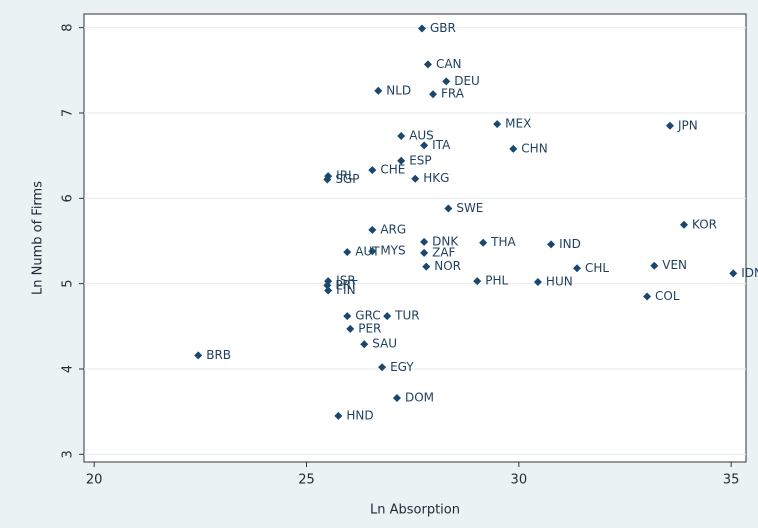 The height and width of the screenshot is (528, 758). Describe the element at coordinates (68, 454) in the screenshot. I see `y-tick-label: 3` at that location.